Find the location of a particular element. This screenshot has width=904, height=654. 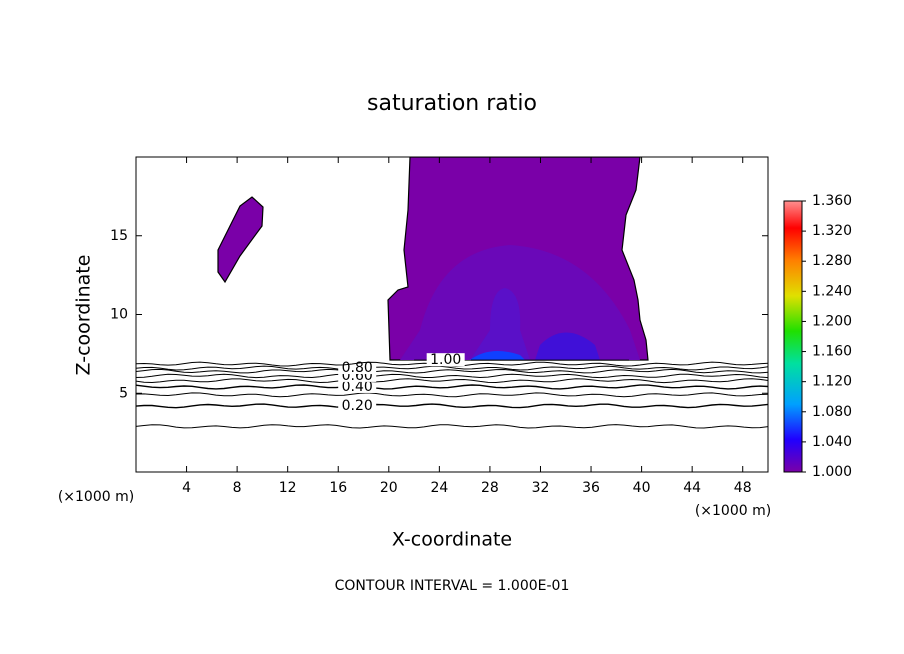

y-axis-label: Z-coordinate is located at coordinates (84, 315).